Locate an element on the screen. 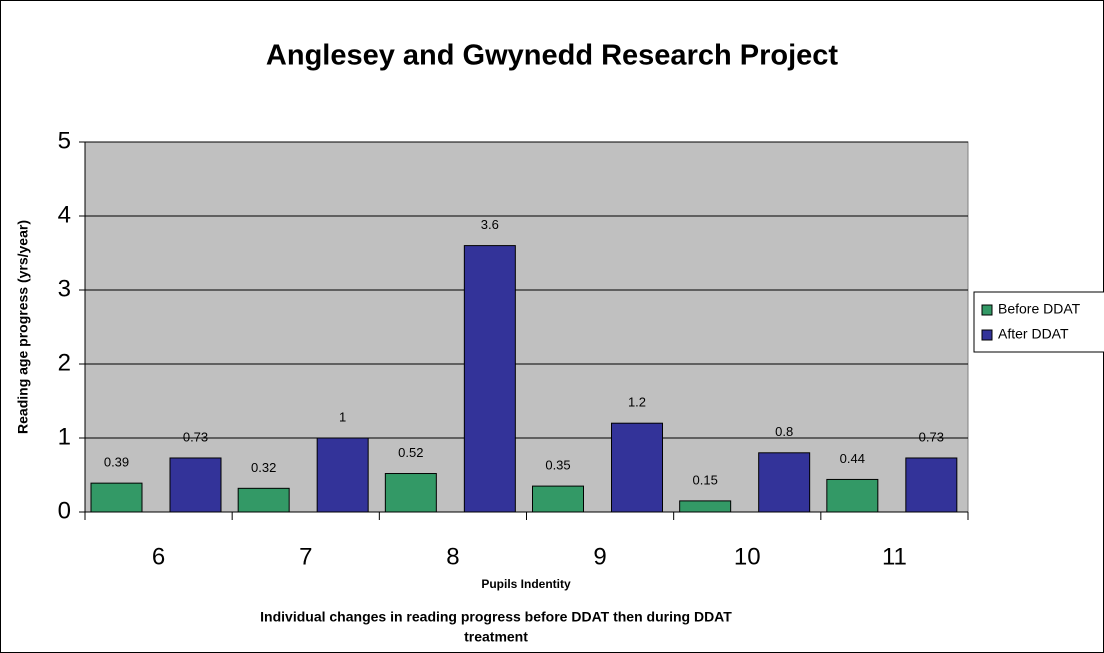 This screenshot has height=653, width=1104. y-tick-label: 5 is located at coordinates (64, 140).